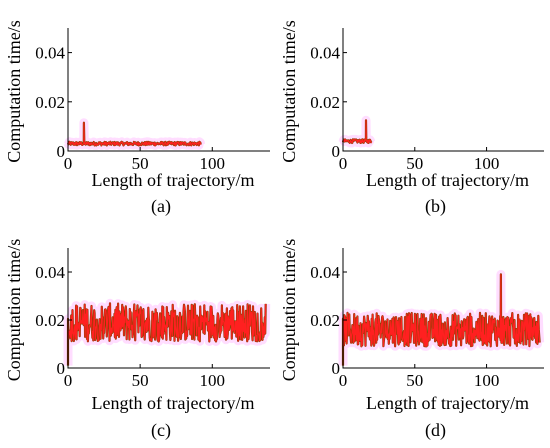  Describe the element at coordinates (161, 430) in the screenshot. I see `panel-caption: (c)` at that location.